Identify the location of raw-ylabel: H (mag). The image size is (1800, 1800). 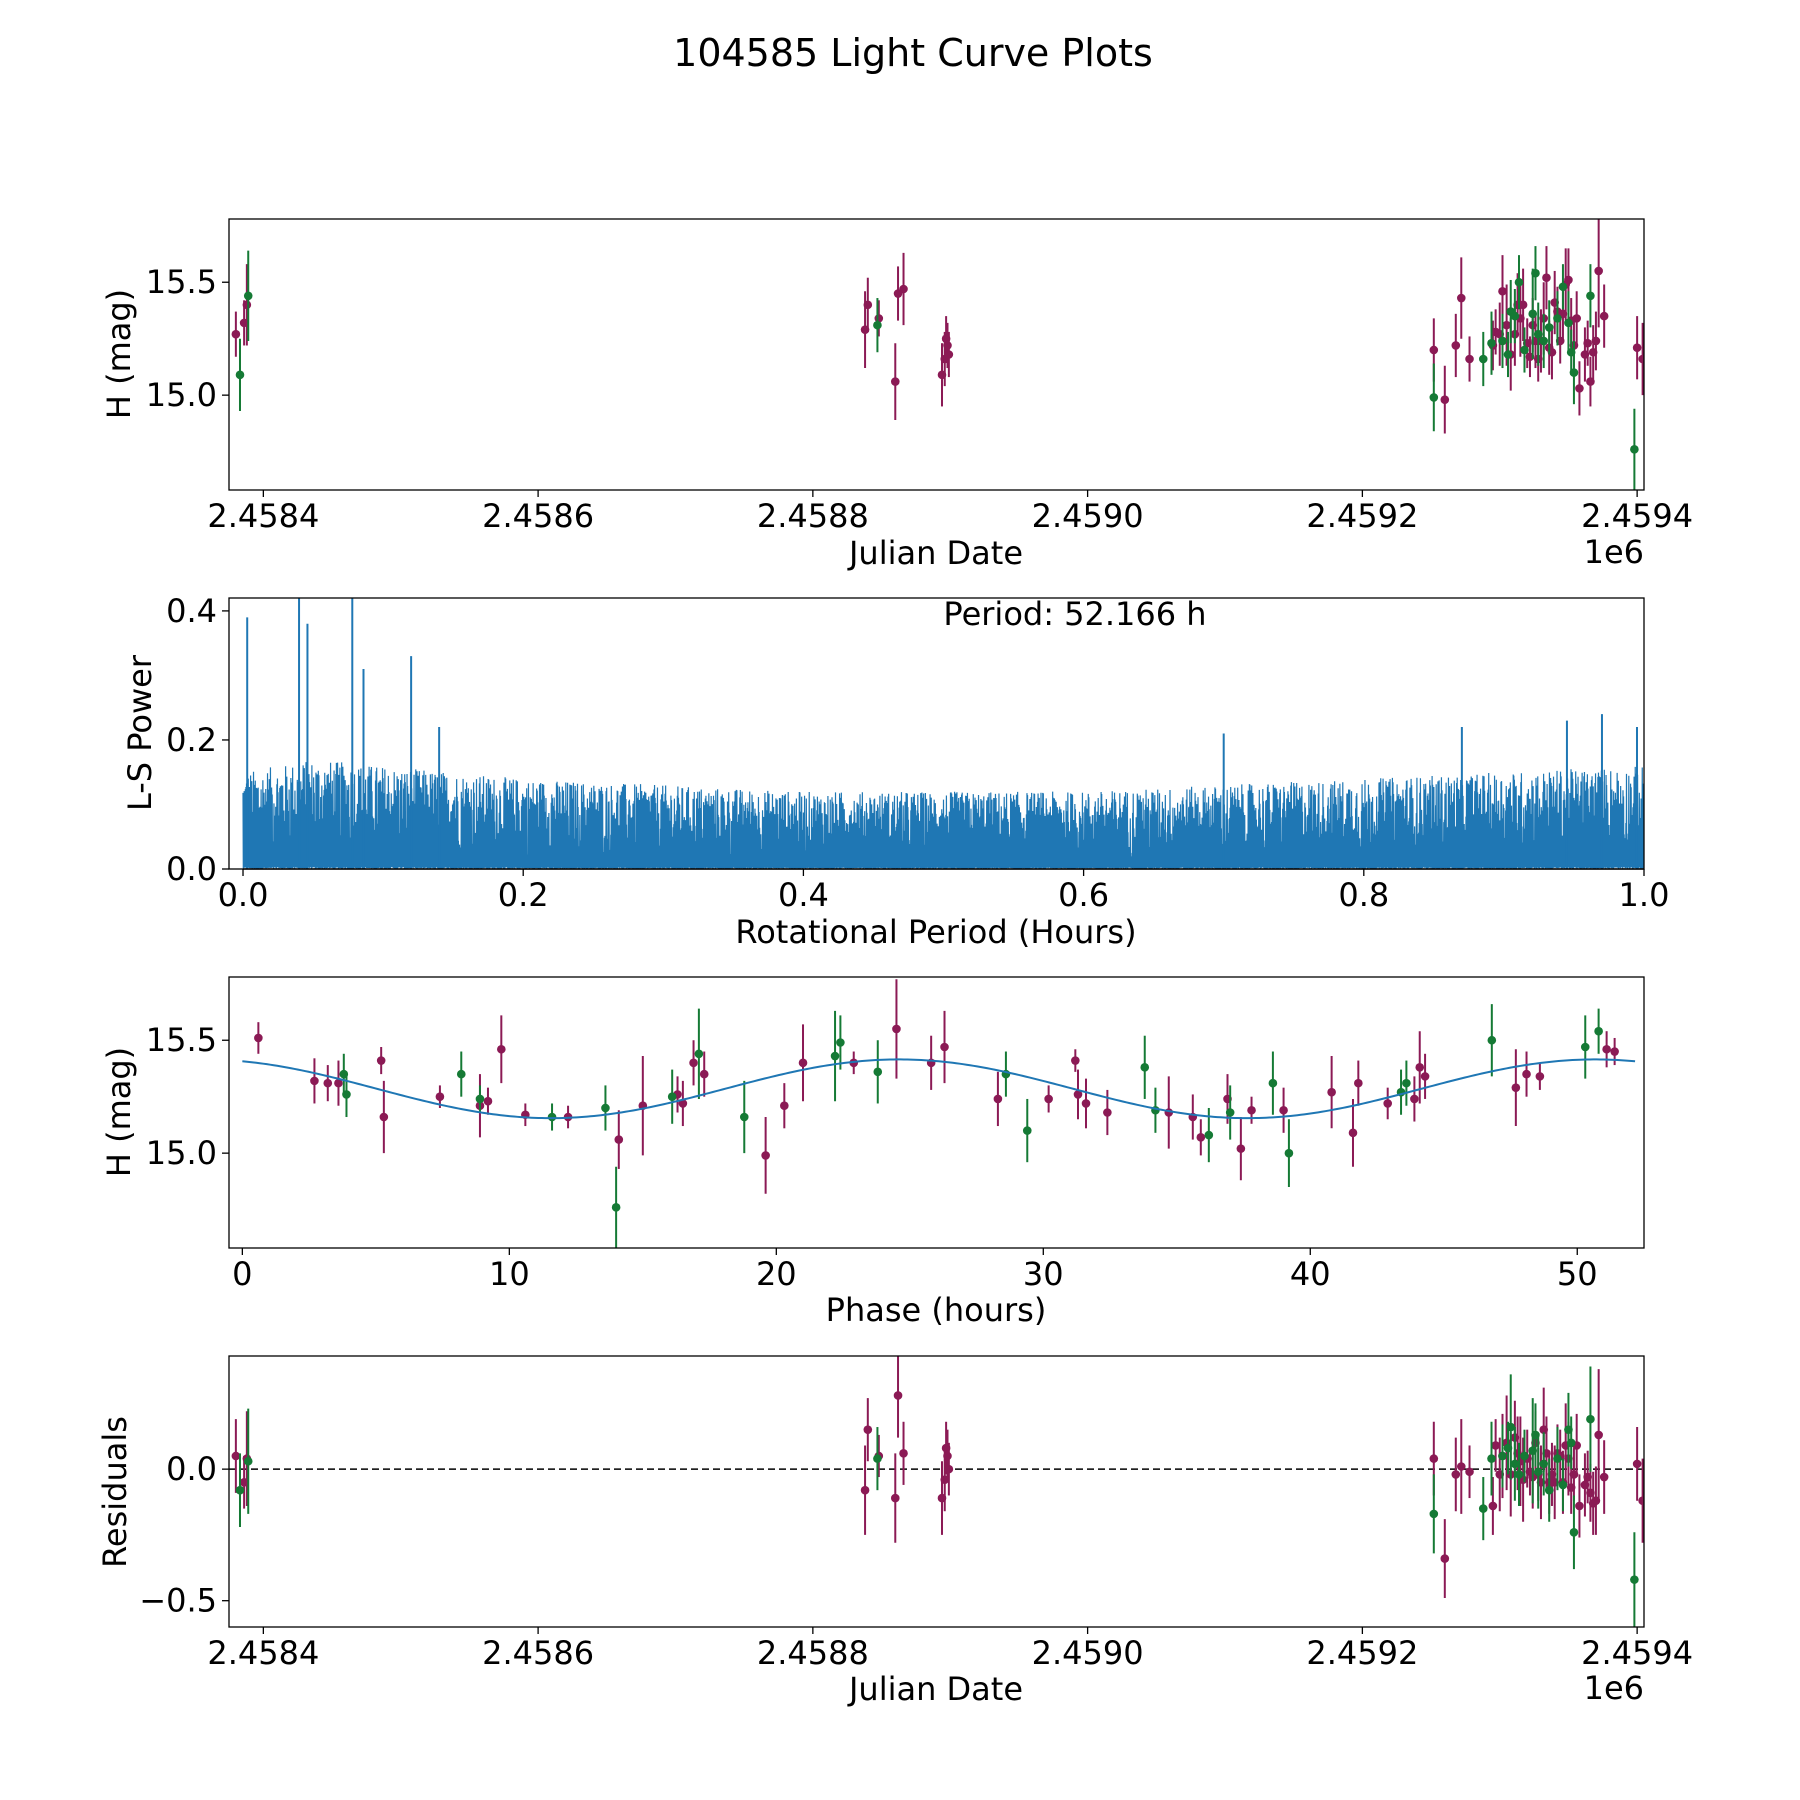
(119, 354).